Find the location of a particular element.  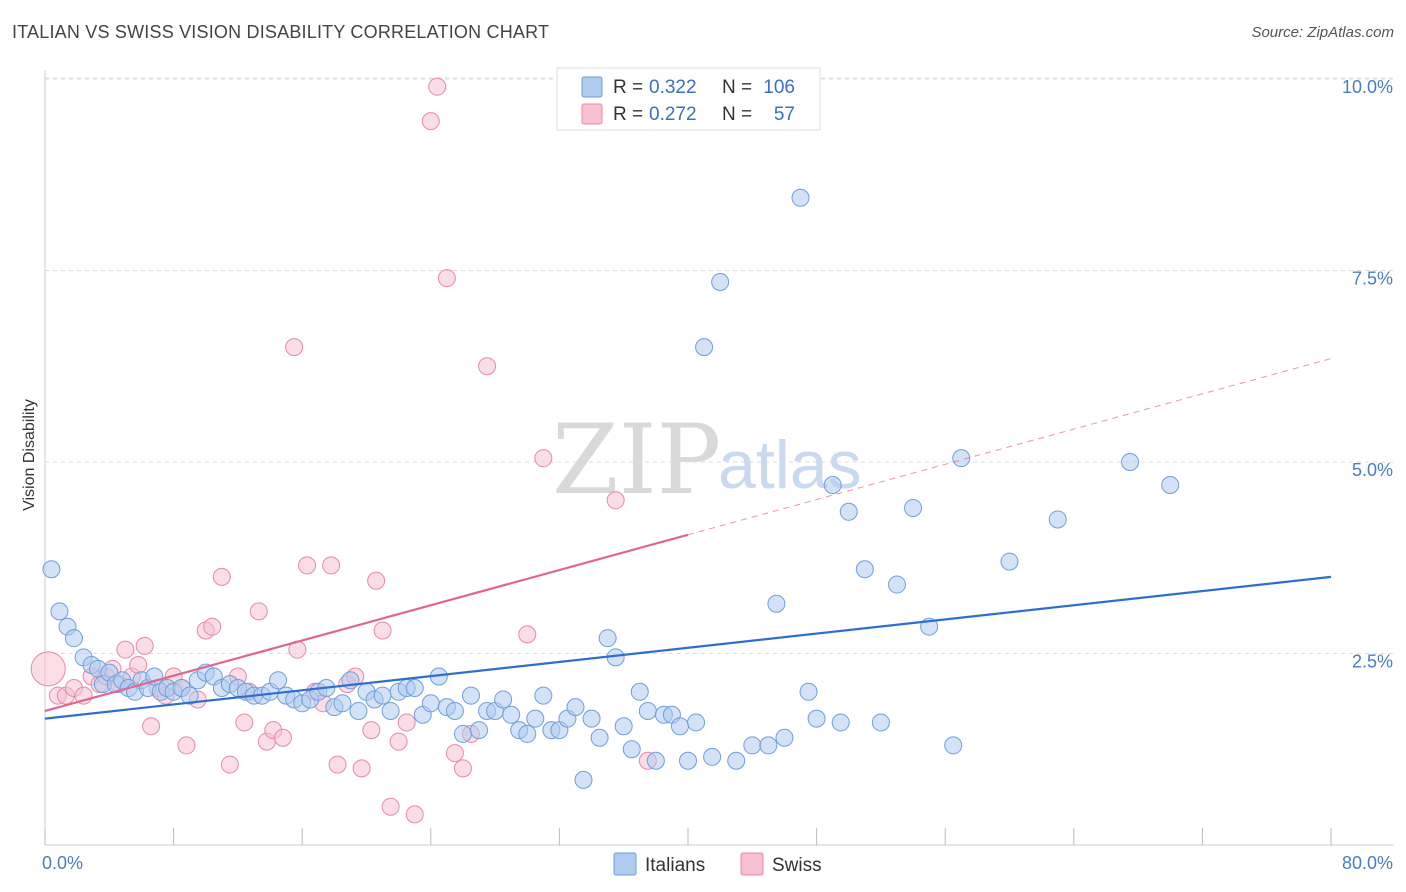

y-tick-label-0: 2.5% is located at coordinates (1372, 662).